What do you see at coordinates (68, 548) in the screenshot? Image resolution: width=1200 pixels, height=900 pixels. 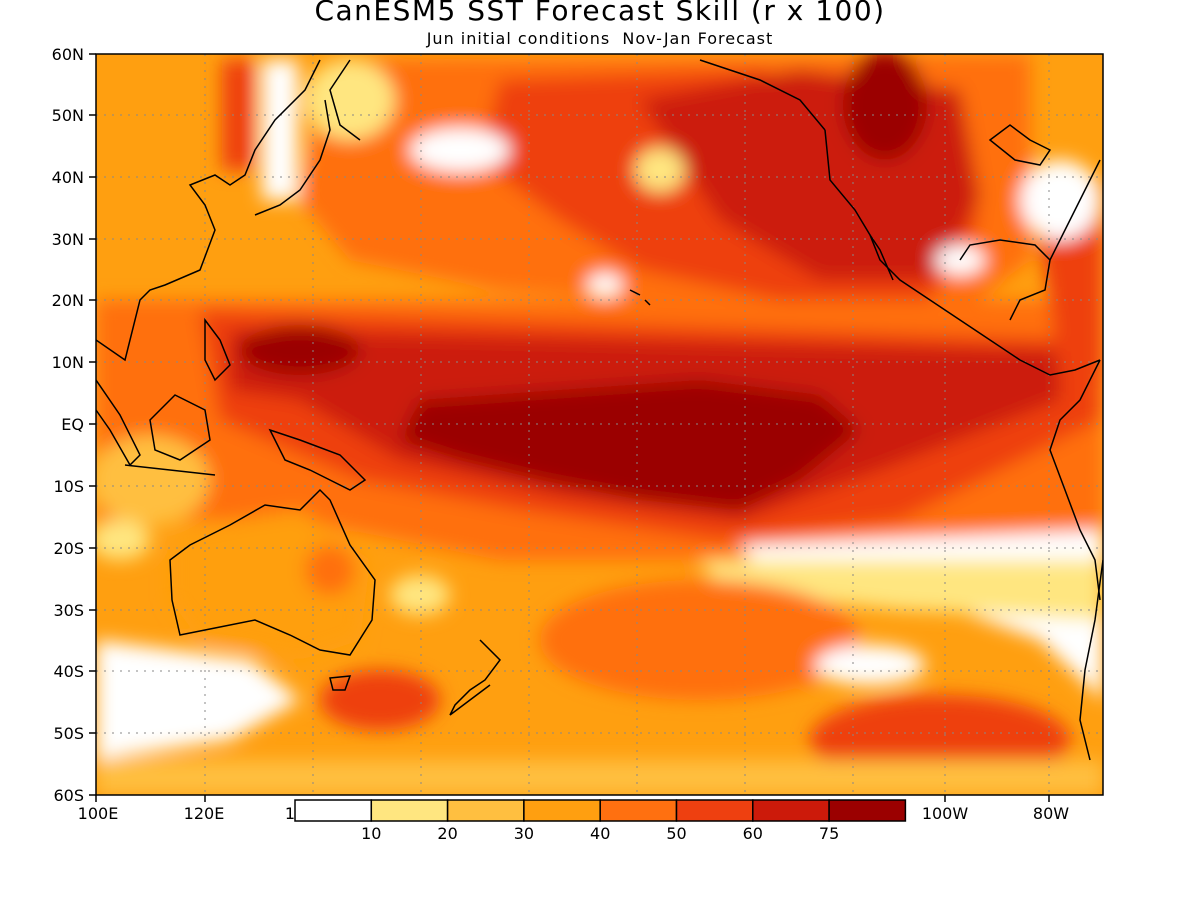 I see `lat-label: 20S` at bounding box center [68, 548].